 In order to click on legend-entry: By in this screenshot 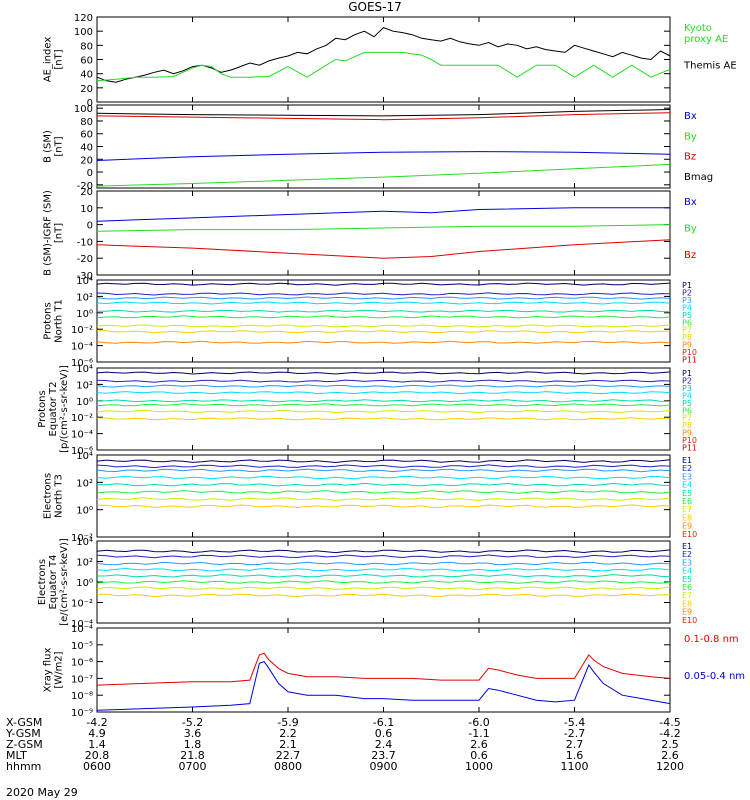, I will do `click(690, 136)`.